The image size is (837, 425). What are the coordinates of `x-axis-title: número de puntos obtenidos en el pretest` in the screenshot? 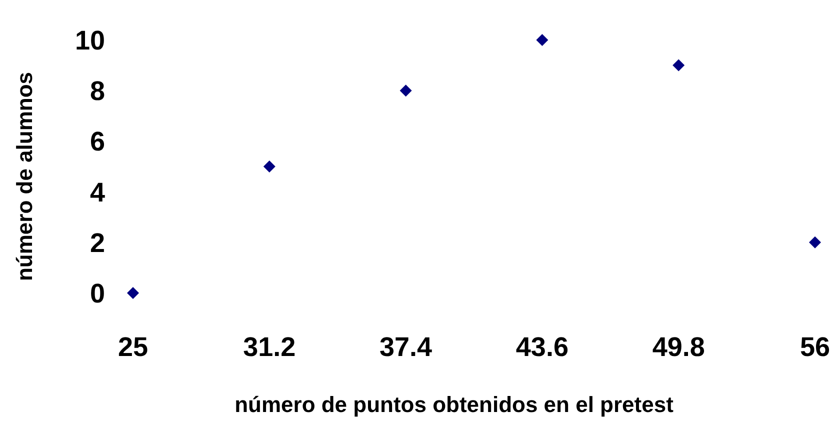 It's located at (454, 404).